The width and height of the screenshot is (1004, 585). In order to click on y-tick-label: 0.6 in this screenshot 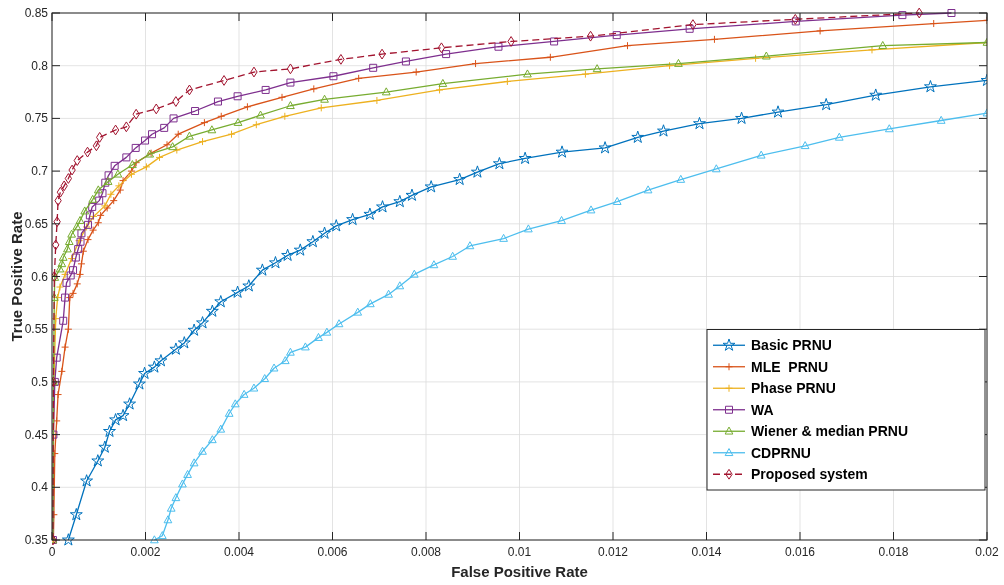, I will do `click(40, 276)`.